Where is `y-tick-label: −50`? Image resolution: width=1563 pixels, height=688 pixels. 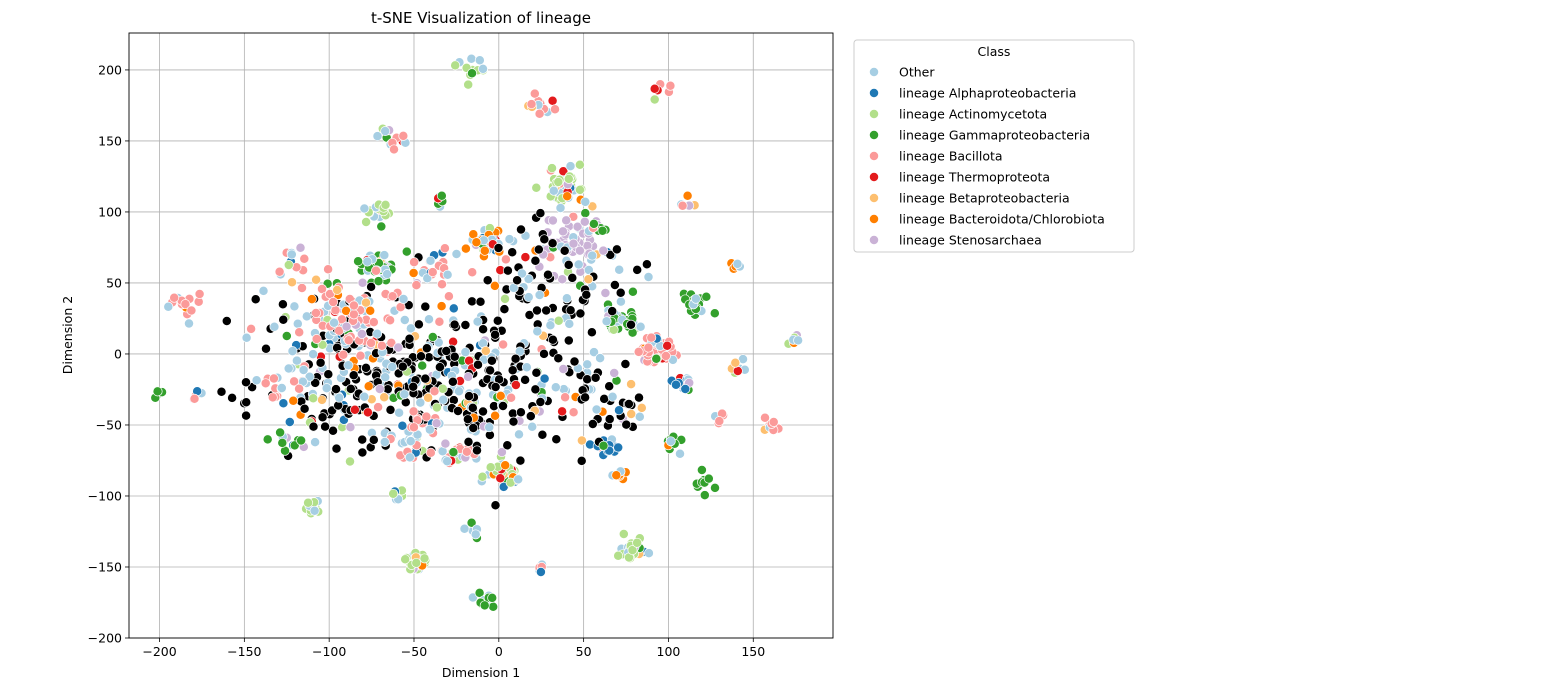 y-tick-label: −50 is located at coordinates (109, 424).